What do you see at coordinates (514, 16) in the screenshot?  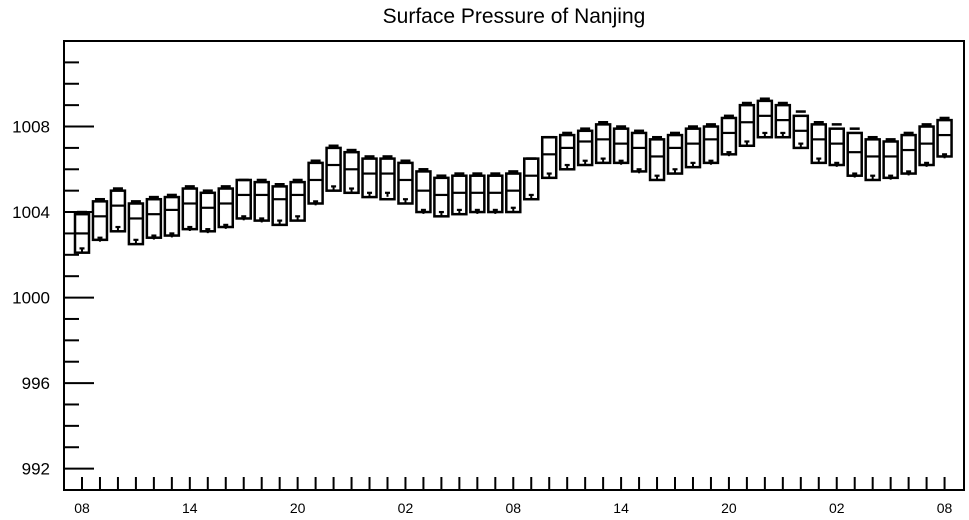 I see `chart-title: Surface Pressure of Nanjing` at bounding box center [514, 16].